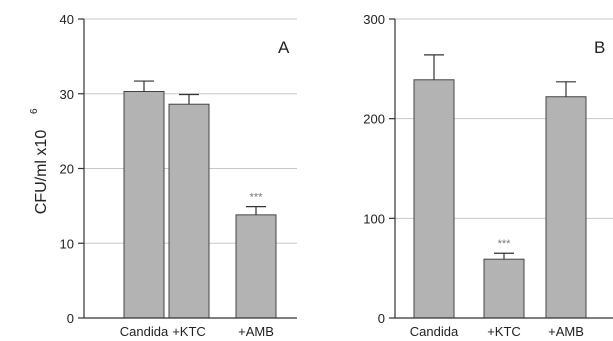 The width and height of the screenshot is (613, 341). Describe the element at coordinates (374, 119) in the screenshot. I see `y-tick-label: 200` at that location.